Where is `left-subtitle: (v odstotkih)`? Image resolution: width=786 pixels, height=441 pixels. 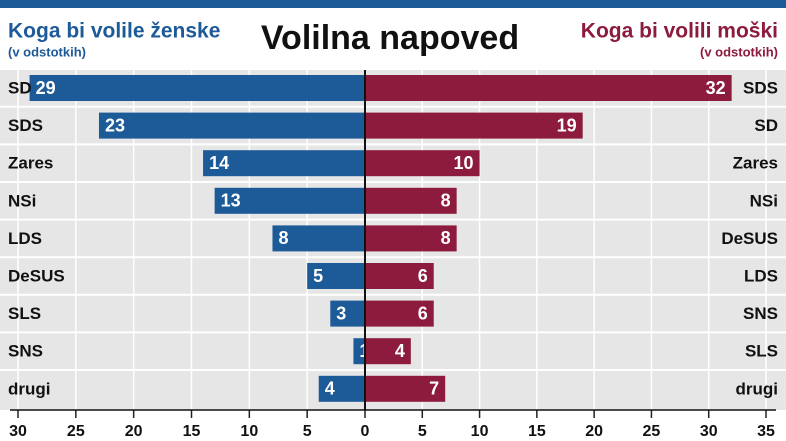
left-subtitle: (v odstotkih) is located at coordinates (47, 51).